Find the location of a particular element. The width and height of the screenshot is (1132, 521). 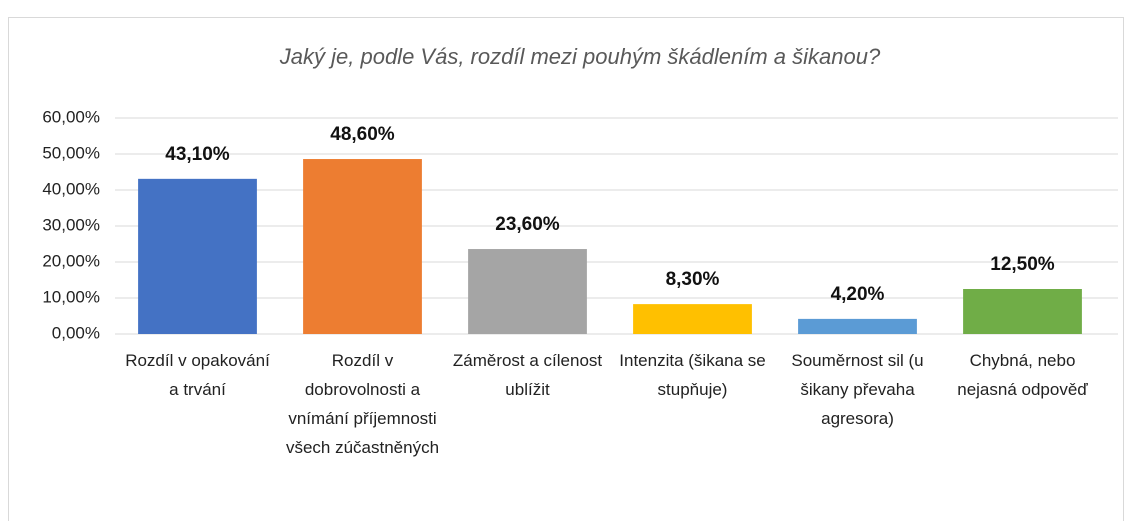

y-tick-label: 30,00% is located at coordinates (71, 224).